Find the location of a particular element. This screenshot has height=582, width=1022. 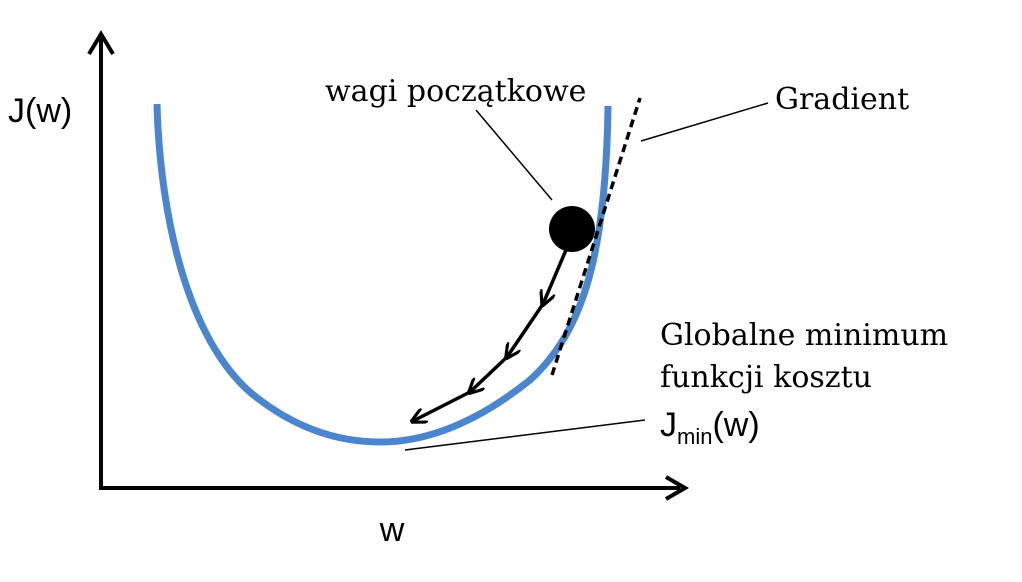

jmin-subscript: min is located at coordinates (694, 436).